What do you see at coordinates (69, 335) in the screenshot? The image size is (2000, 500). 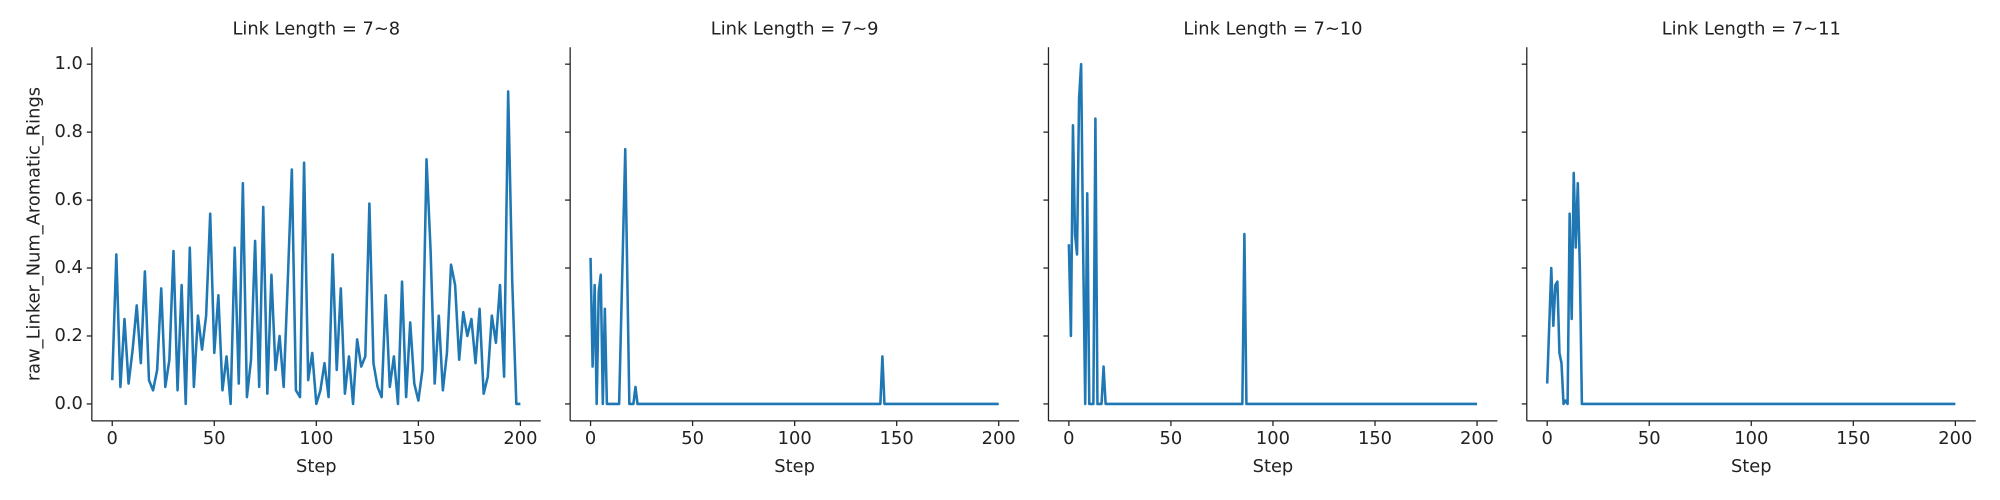 I see `y-tick-label: 0.2` at bounding box center [69, 335].